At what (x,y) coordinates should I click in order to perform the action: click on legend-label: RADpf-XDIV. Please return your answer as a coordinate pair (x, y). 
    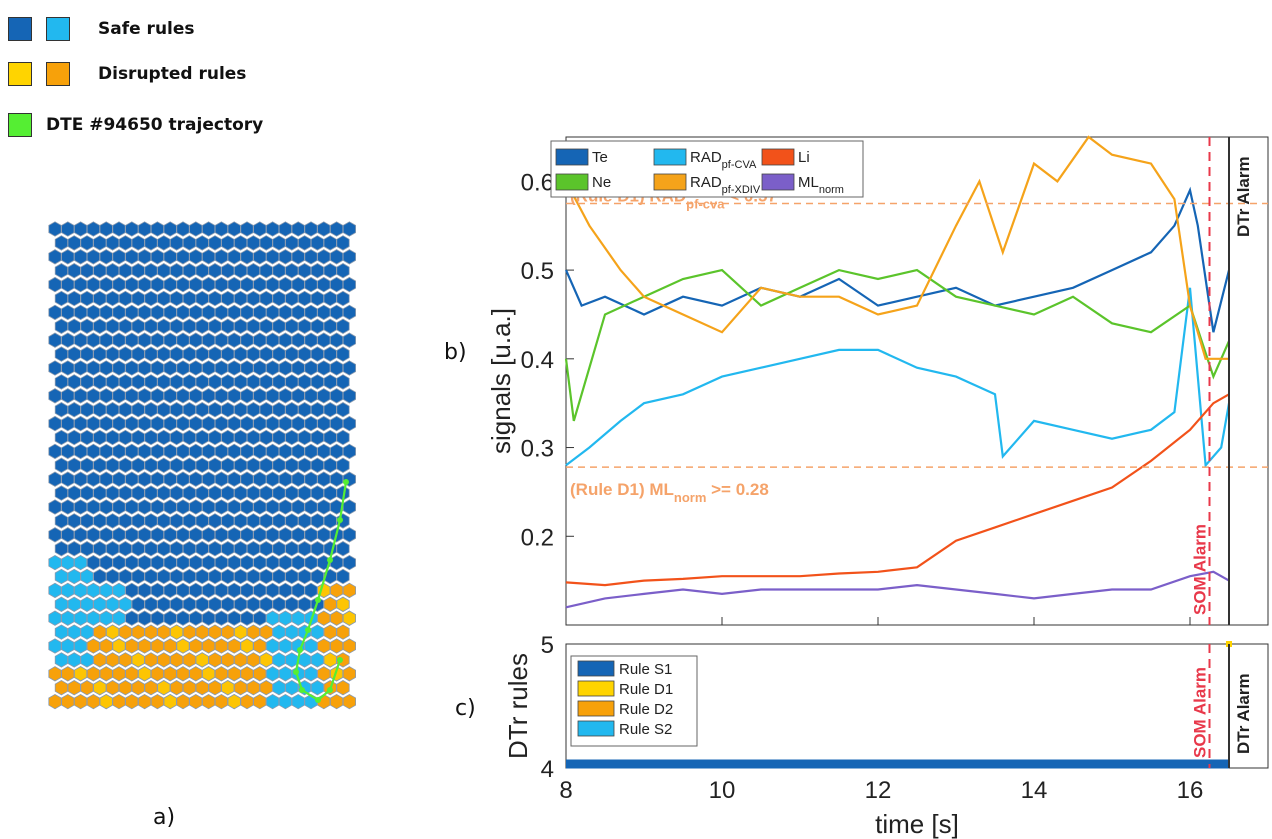
    Looking at the image, I should click on (725, 185).